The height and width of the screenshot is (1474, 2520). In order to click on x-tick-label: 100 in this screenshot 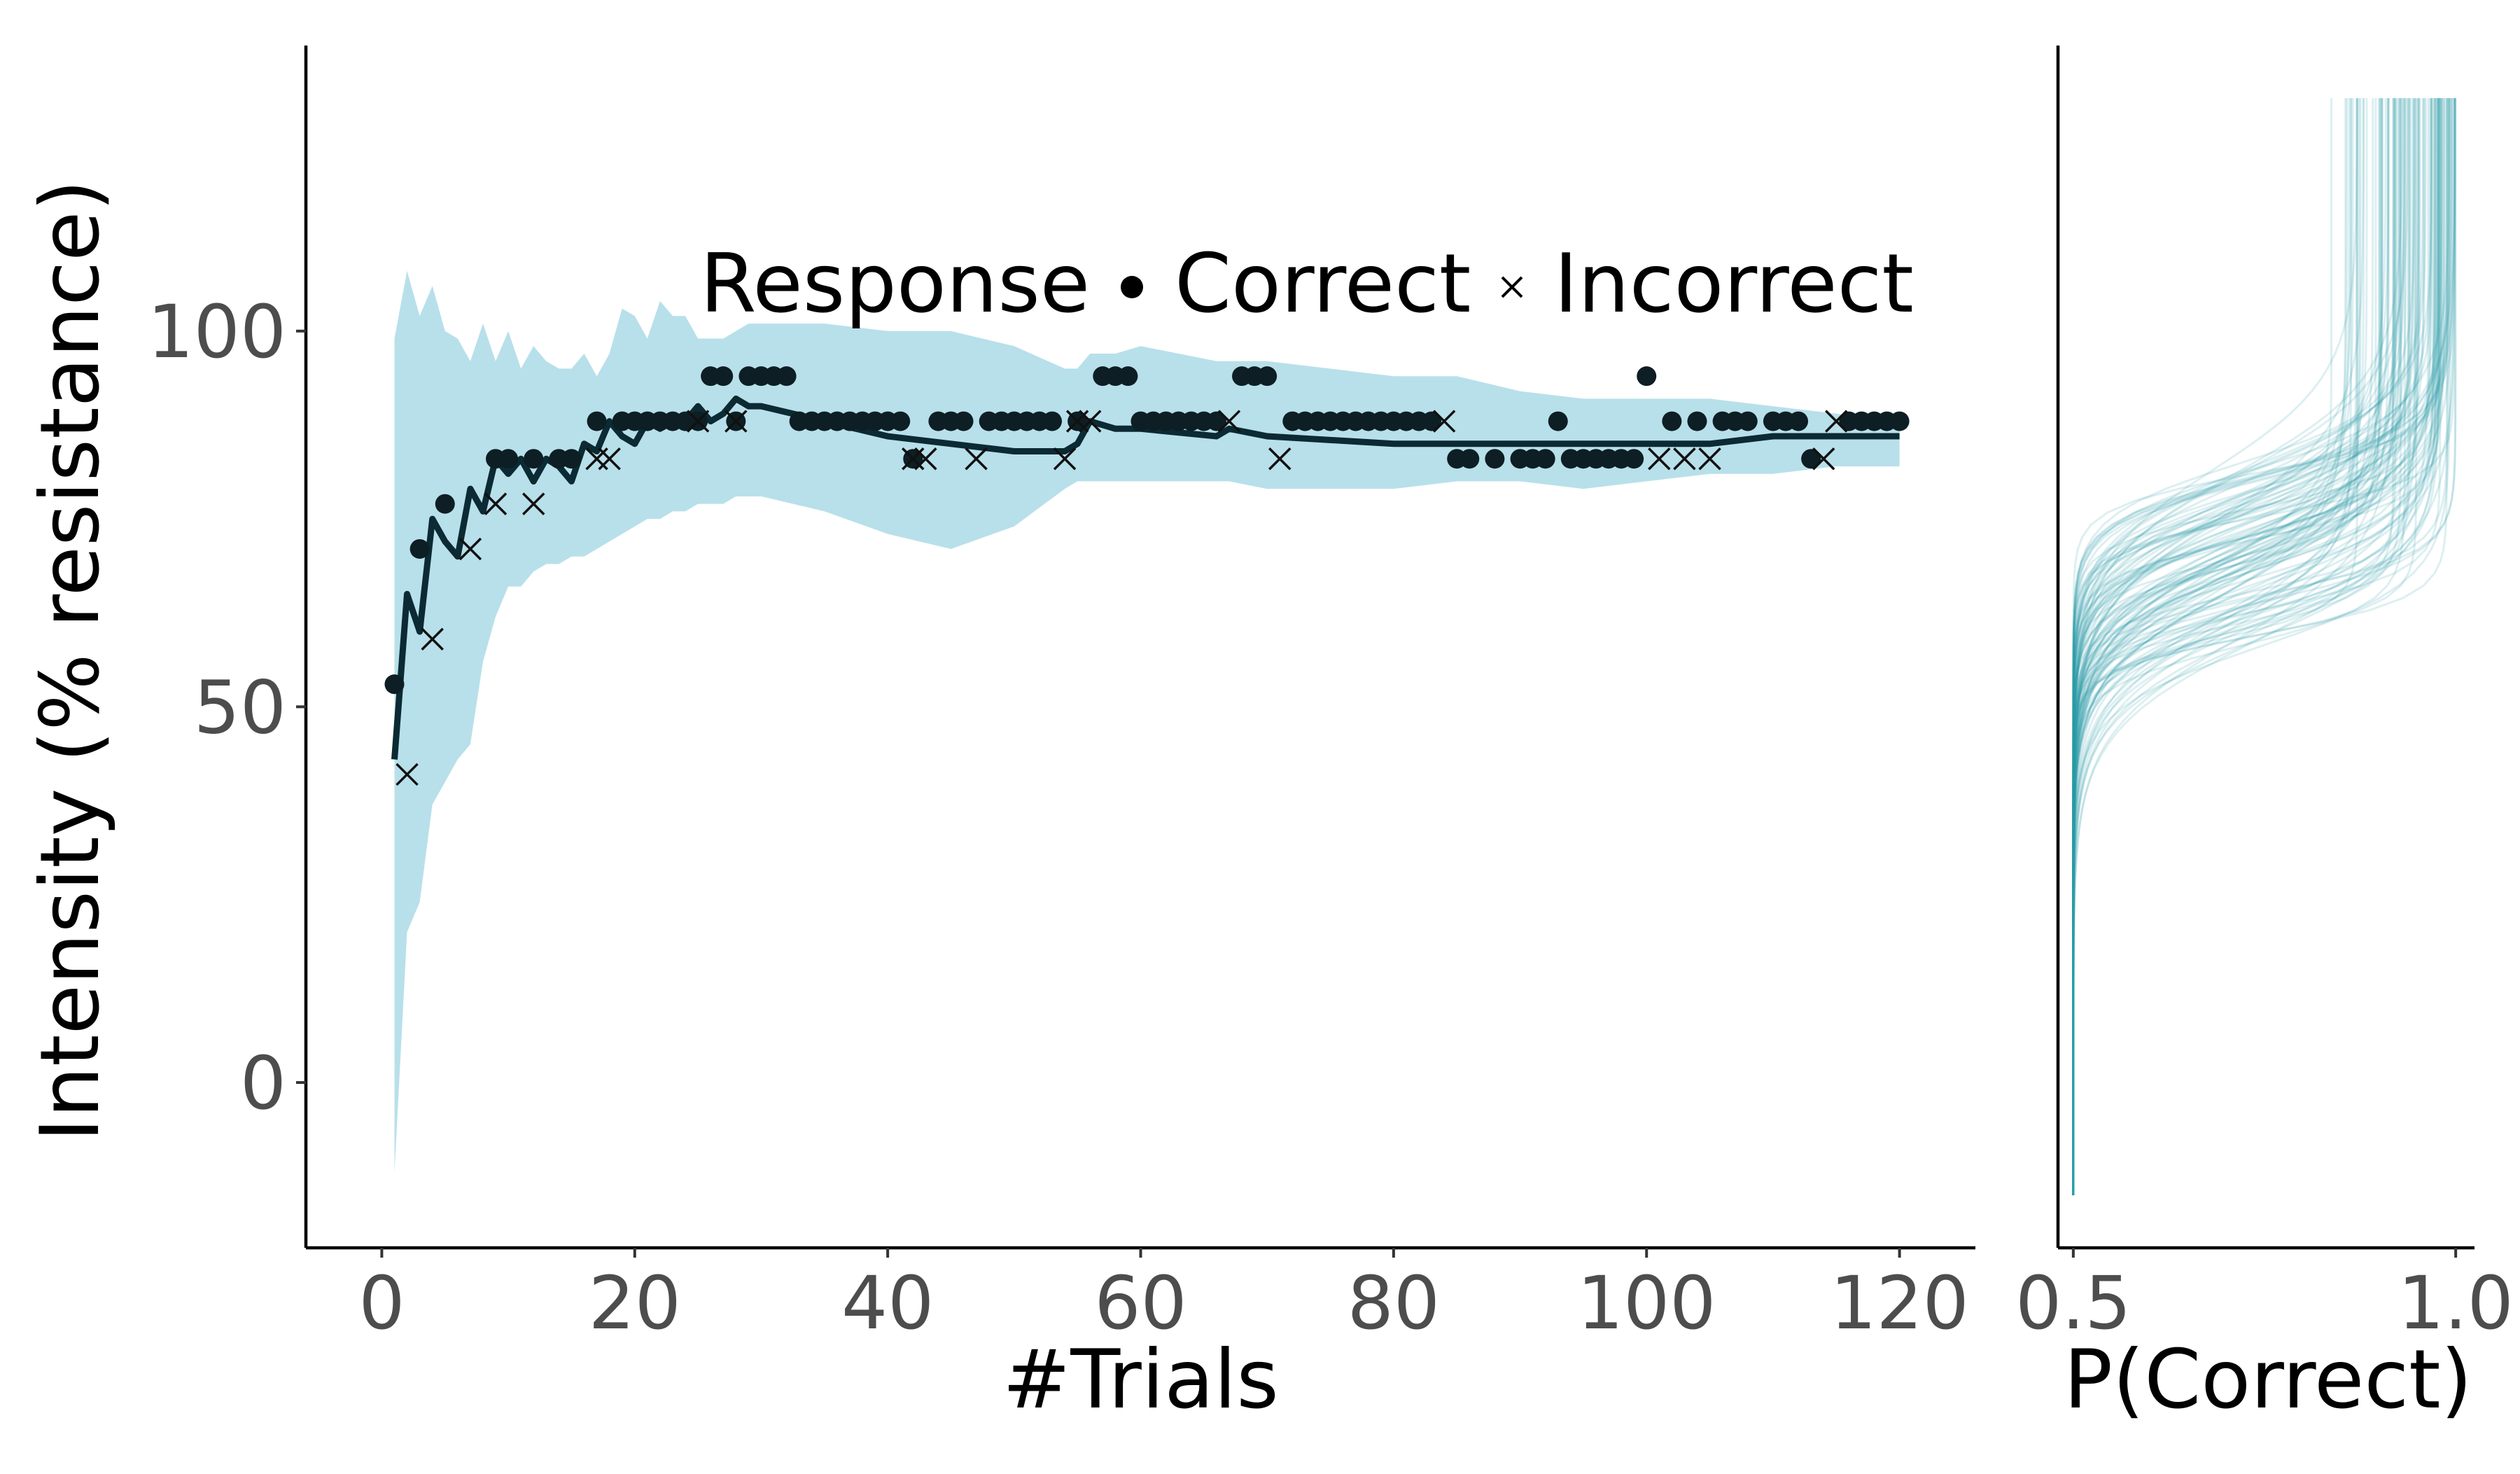, I will do `click(1646, 1303)`.